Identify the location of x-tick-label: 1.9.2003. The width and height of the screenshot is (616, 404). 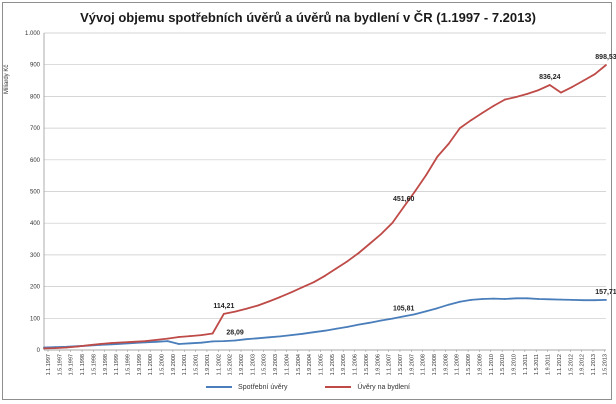
(276, 364).